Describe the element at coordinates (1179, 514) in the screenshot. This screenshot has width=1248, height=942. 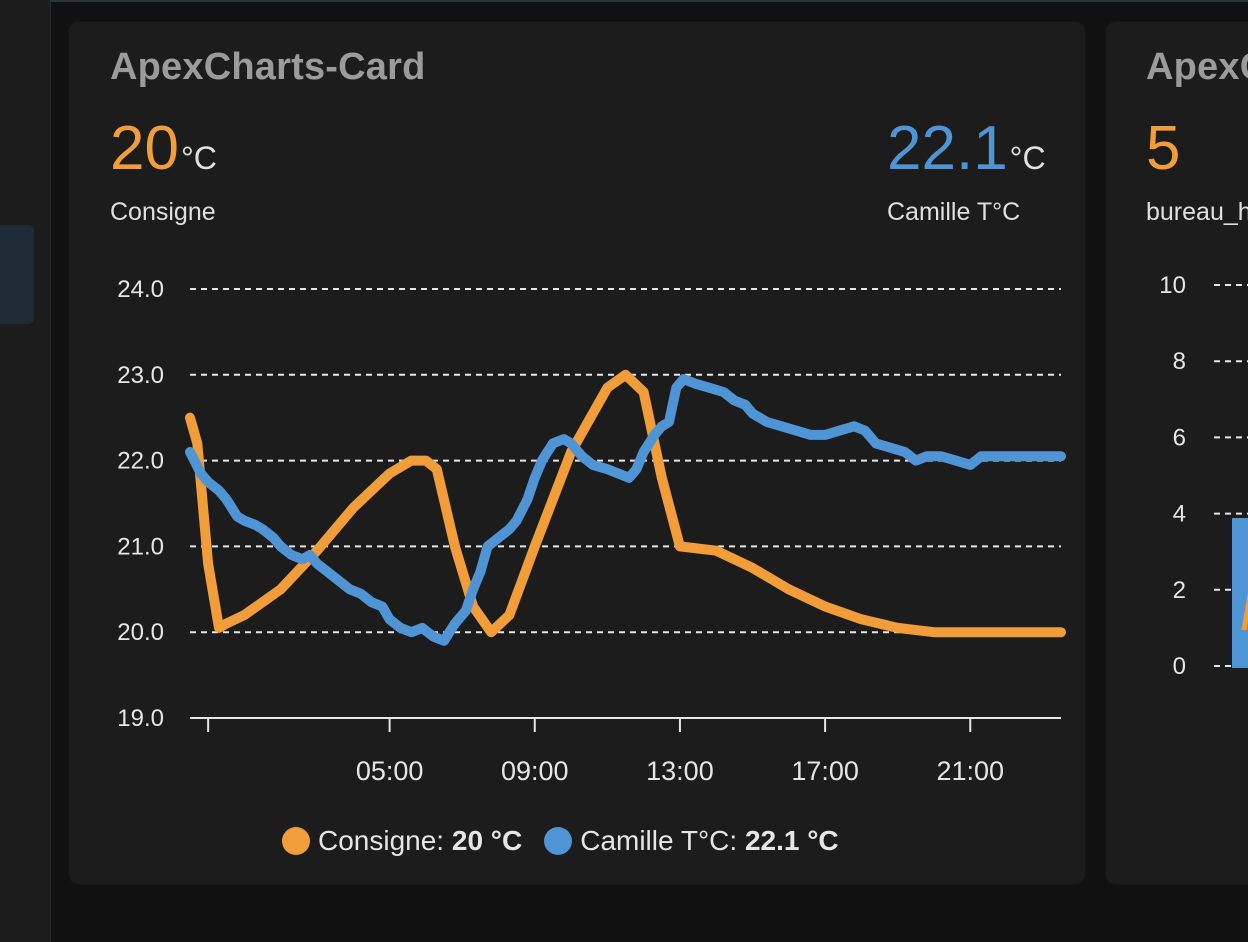
I see `card2-y-tick-label: 4` at that location.